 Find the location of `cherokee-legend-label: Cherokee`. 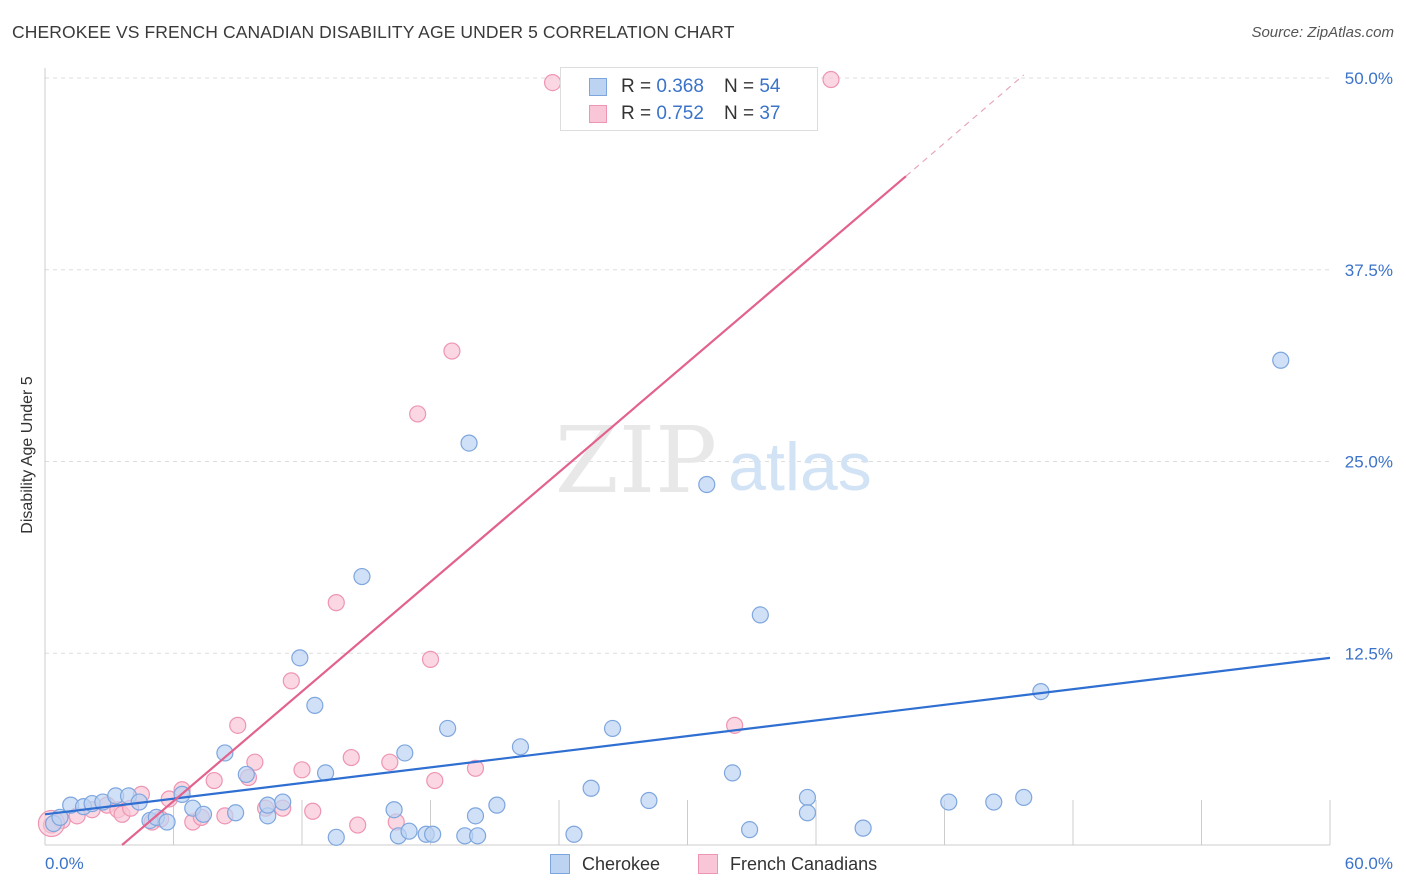

cherokee-legend-label: Cherokee is located at coordinates (621, 863).